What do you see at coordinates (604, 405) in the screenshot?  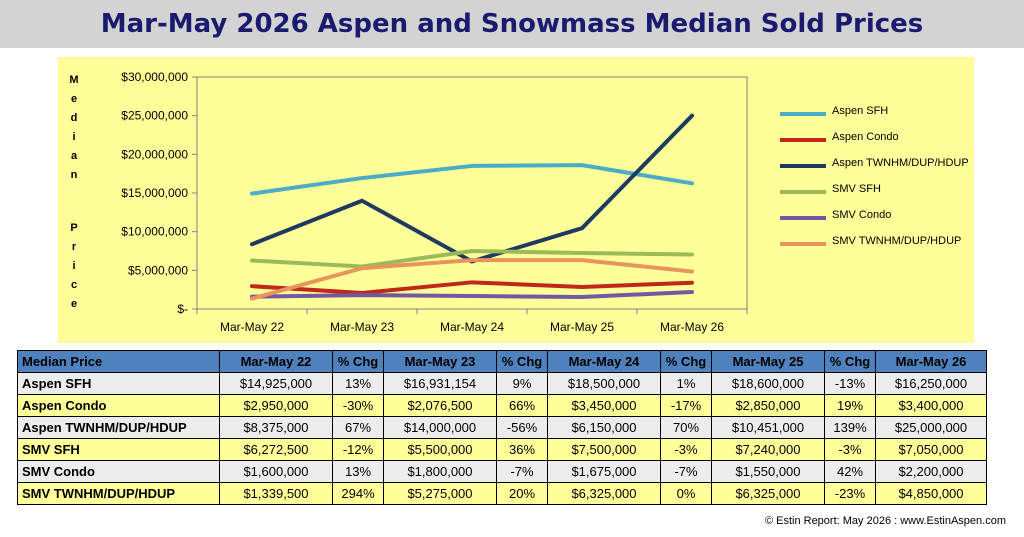 I see `table-cell: $3,450,000` at bounding box center [604, 405].